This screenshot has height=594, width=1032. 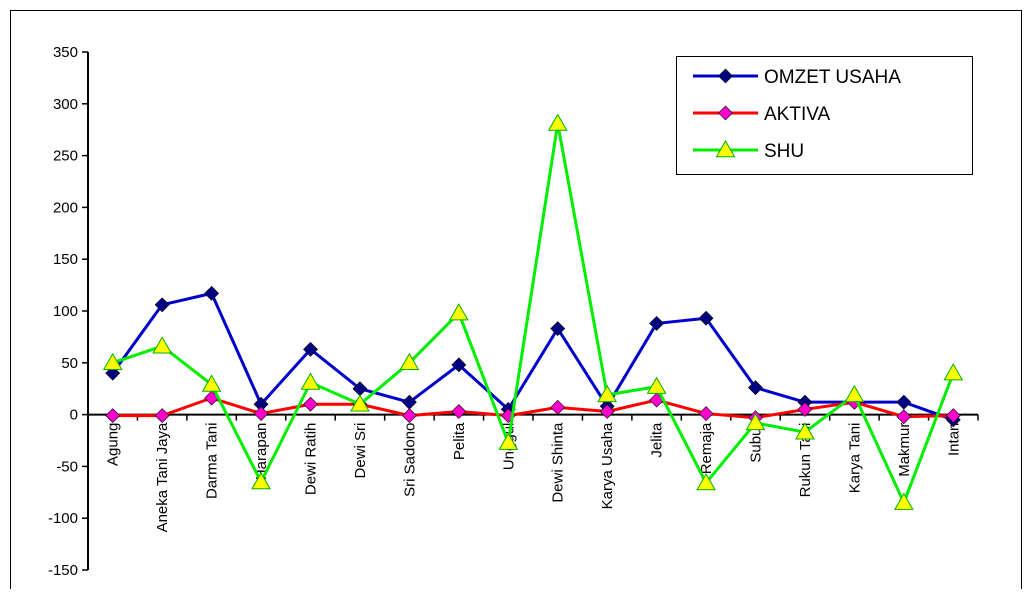 What do you see at coordinates (65, 52) in the screenshot?
I see `y-tick-label: 350` at bounding box center [65, 52].